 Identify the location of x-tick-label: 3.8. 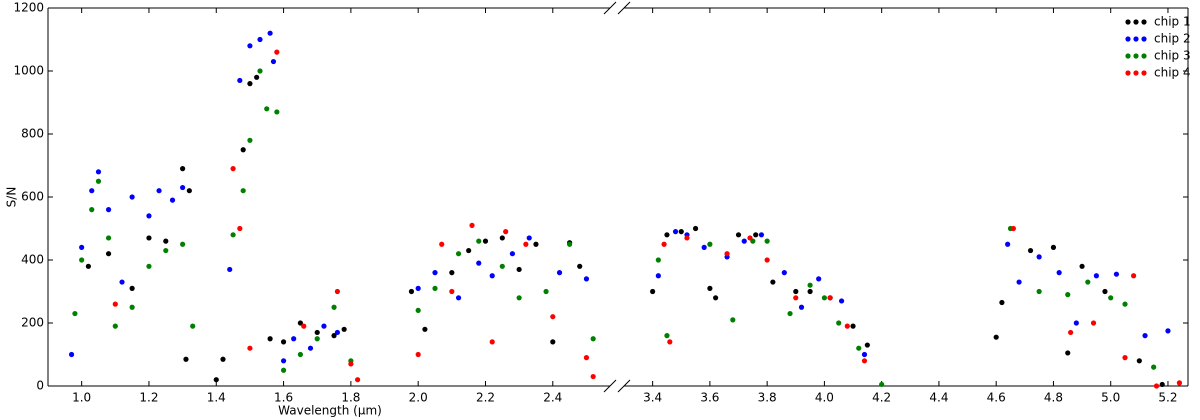
(767, 398).